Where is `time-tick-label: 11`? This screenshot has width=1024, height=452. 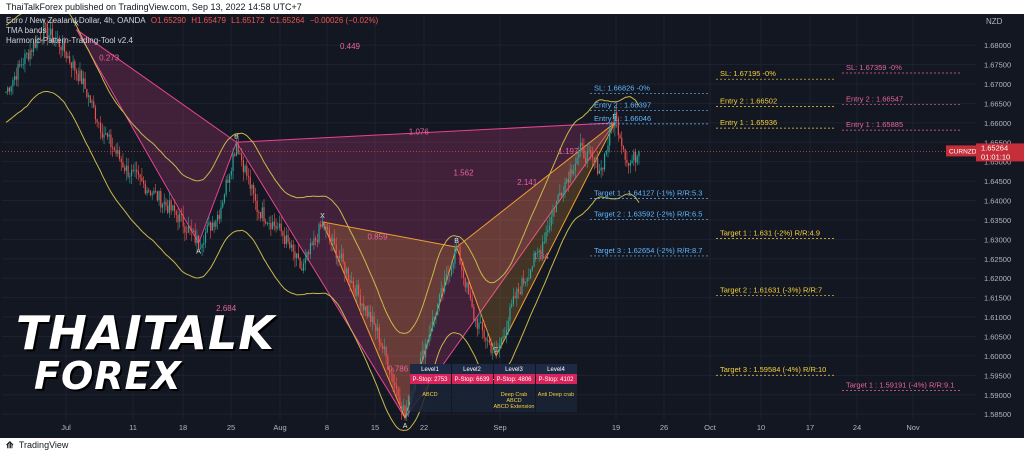
time-tick-label: 11 is located at coordinates (133, 427).